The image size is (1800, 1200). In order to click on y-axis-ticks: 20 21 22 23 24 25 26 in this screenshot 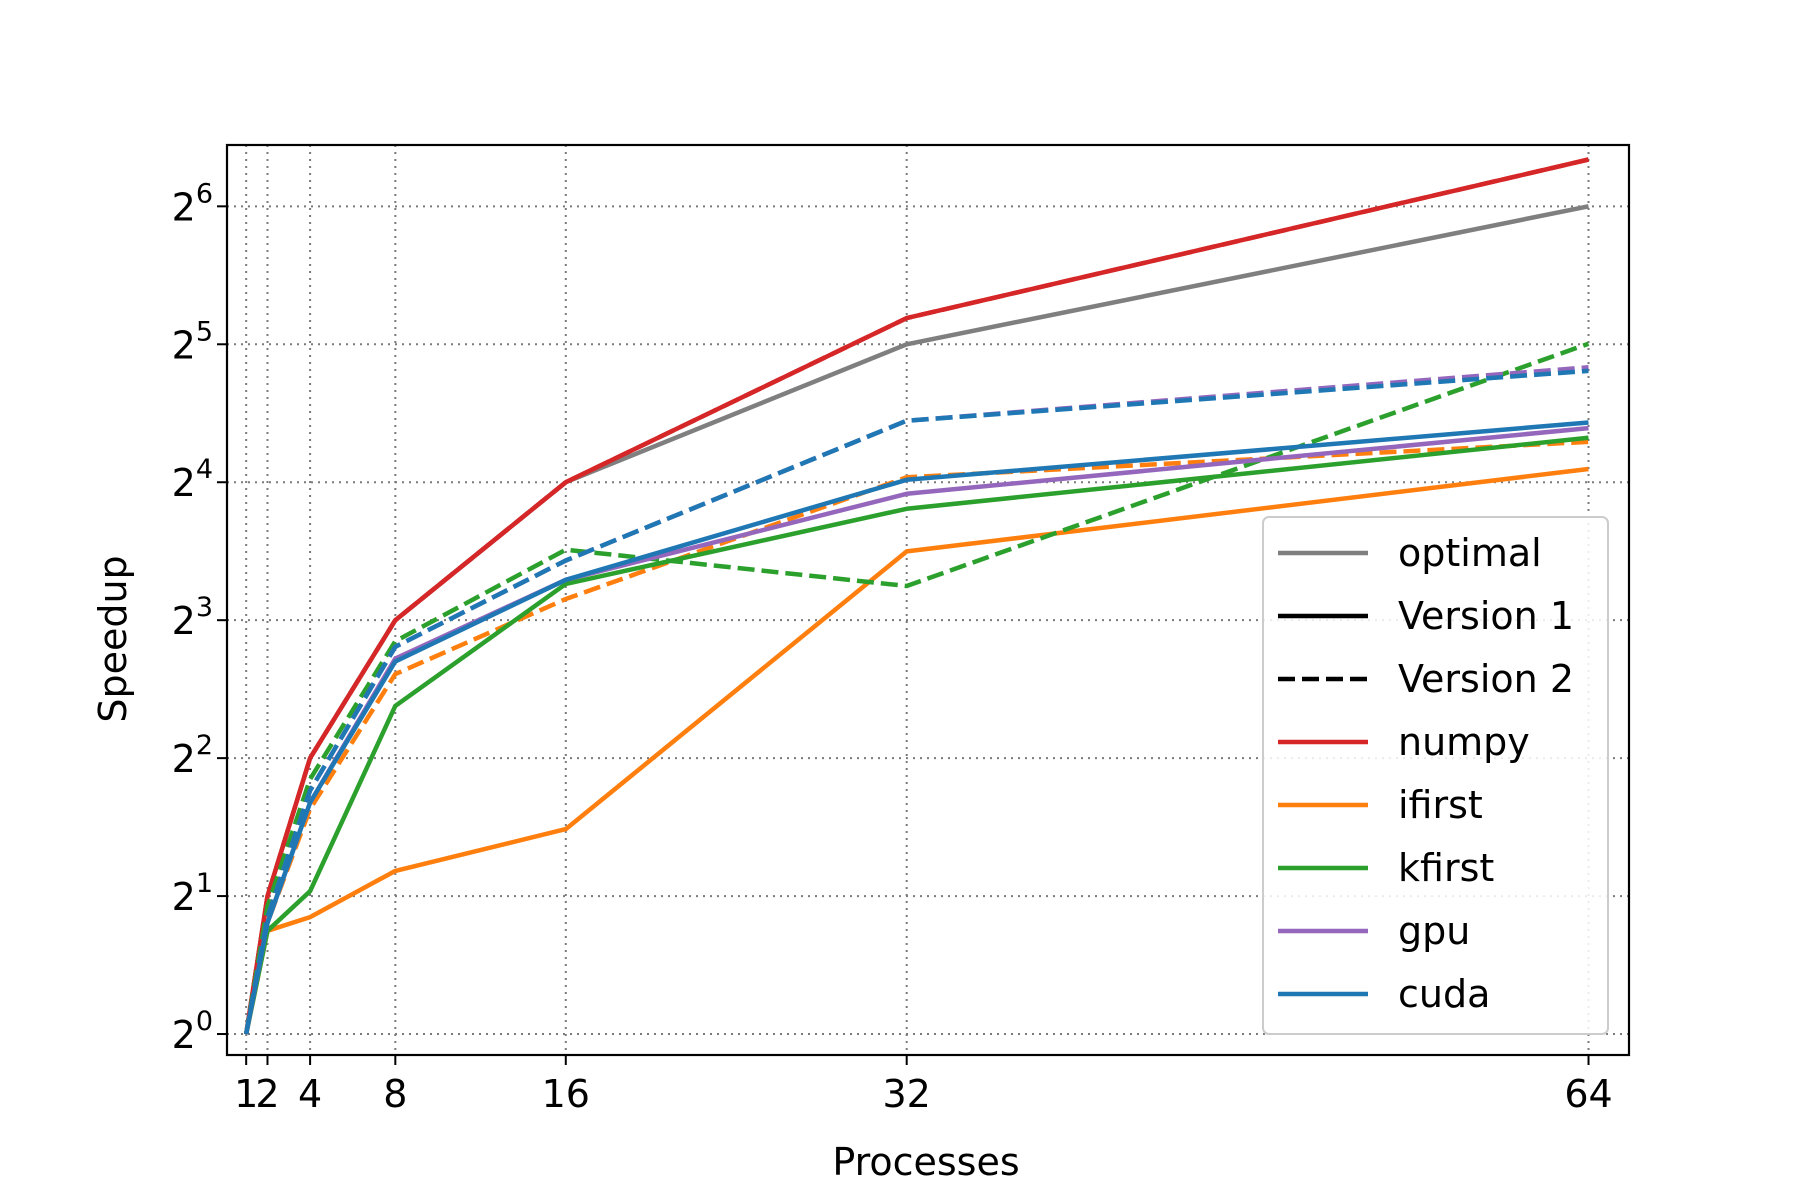, I will do `click(199, 617)`.